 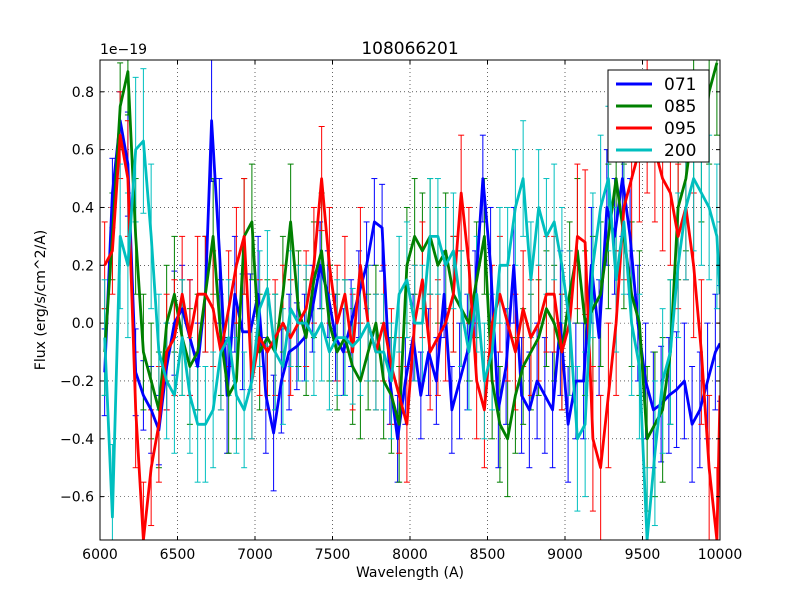 I want to click on y-tick-label: 0.0, so click(x=83, y=324).